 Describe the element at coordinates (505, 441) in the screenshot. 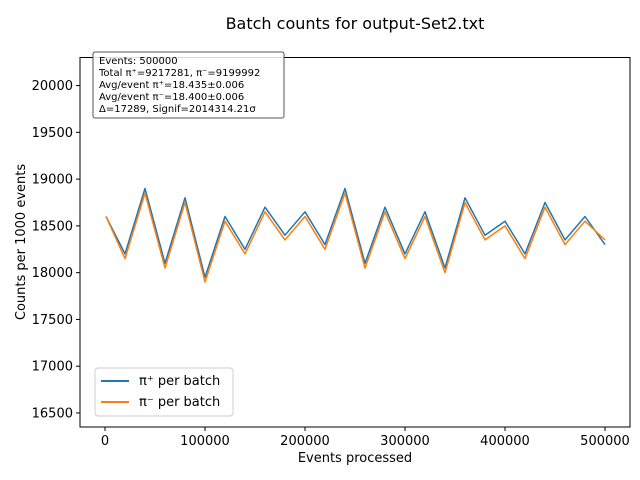

I see `x-tick-label: 400000` at that location.